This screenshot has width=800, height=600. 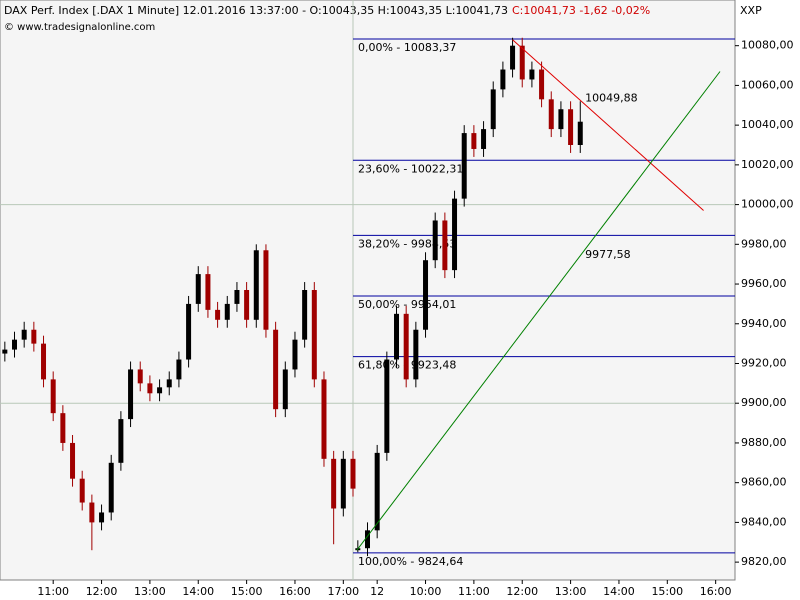 I want to click on fib-label: 38,20% - 9984,53, so click(x=407, y=243).